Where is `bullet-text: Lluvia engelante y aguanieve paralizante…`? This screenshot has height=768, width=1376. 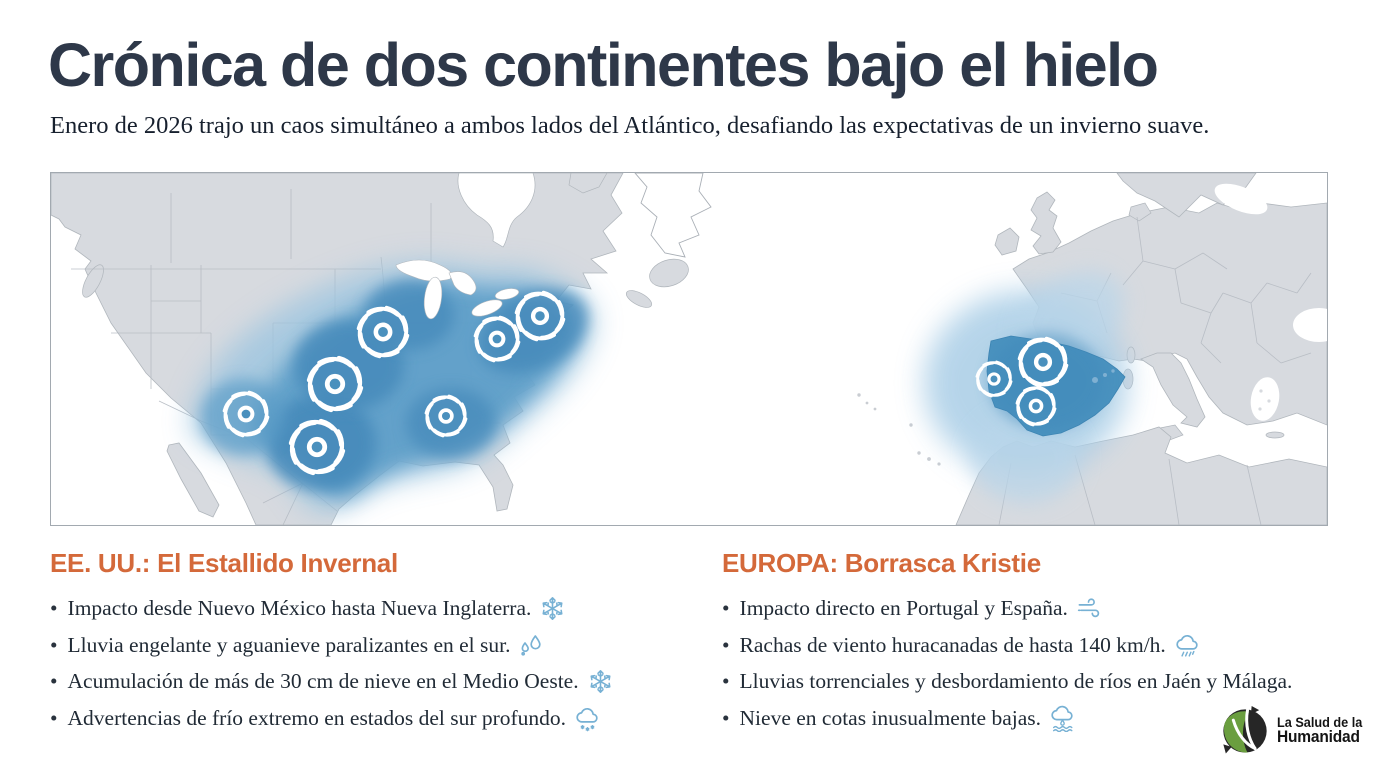
bullet-text: Lluvia engelante y aguanieve paralizante… is located at coordinates (289, 644).